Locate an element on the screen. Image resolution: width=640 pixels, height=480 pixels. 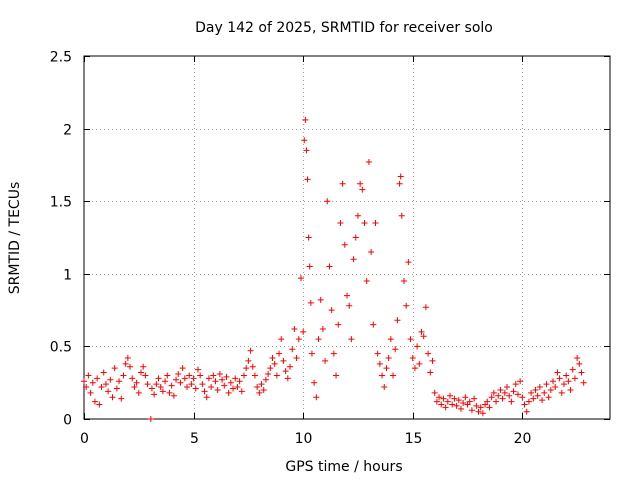
x-tick-label: 5 is located at coordinates (194, 439).